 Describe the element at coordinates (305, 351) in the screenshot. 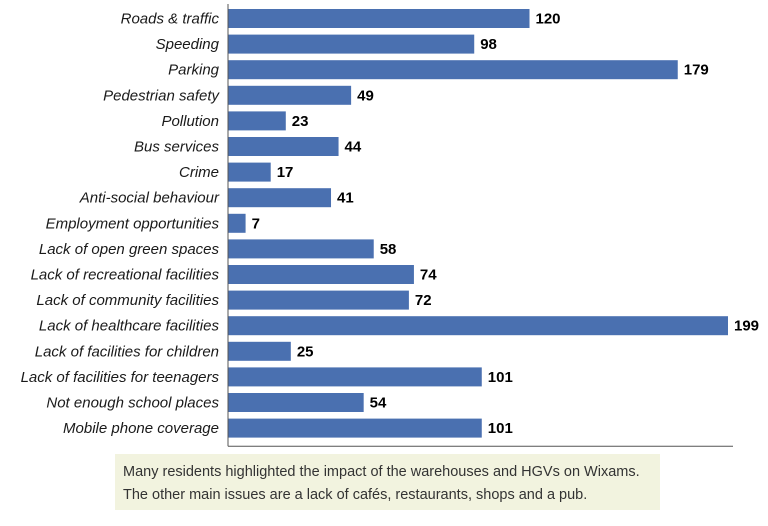

I see `value-label: 25` at that location.